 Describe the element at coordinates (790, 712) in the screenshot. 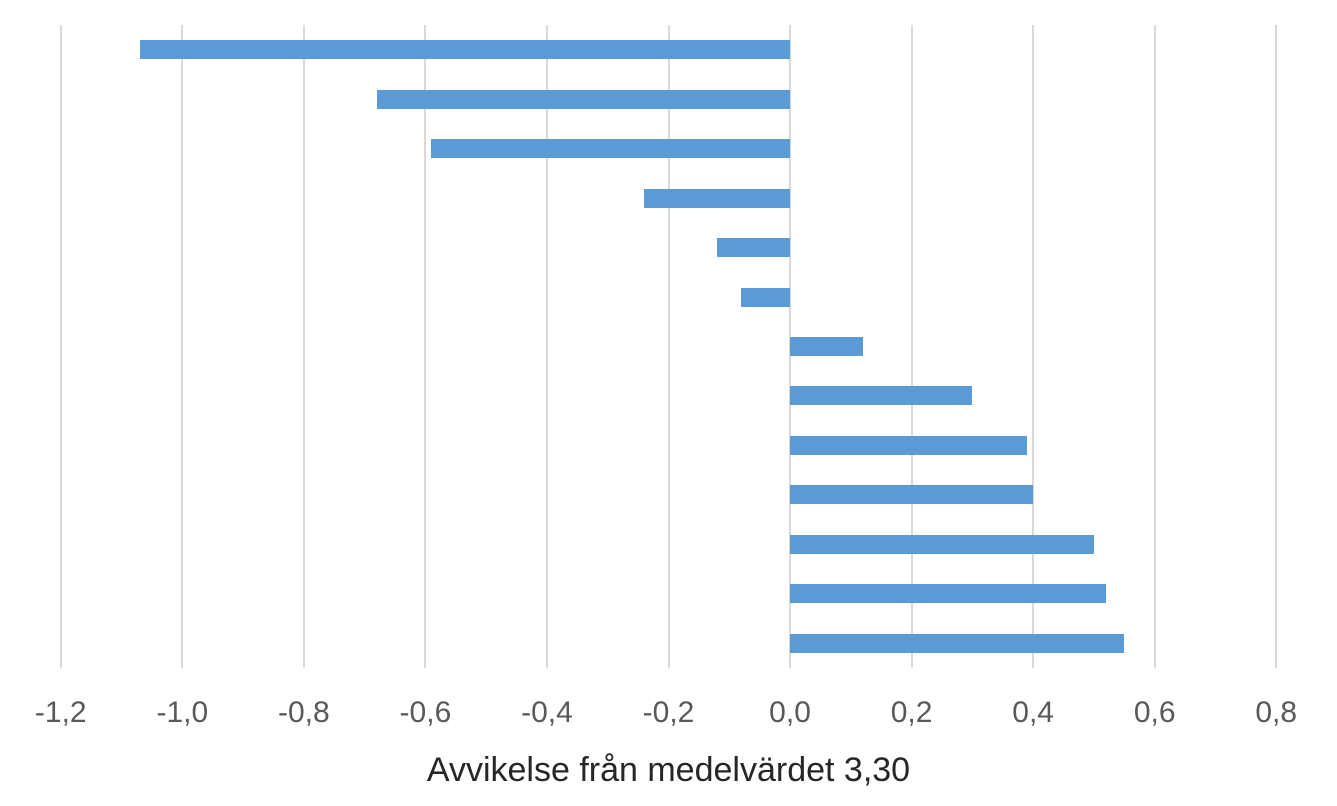

I see `x-axis-tick-label: 0,0` at that location.